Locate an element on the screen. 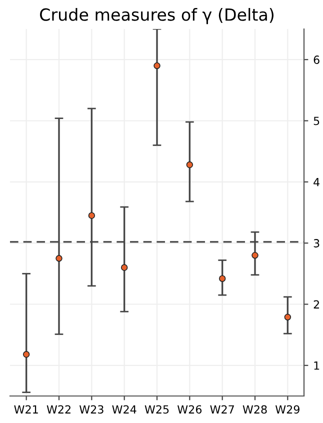 This screenshot has width=323, height=423. x-tick-label: W23 is located at coordinates (91, 409).